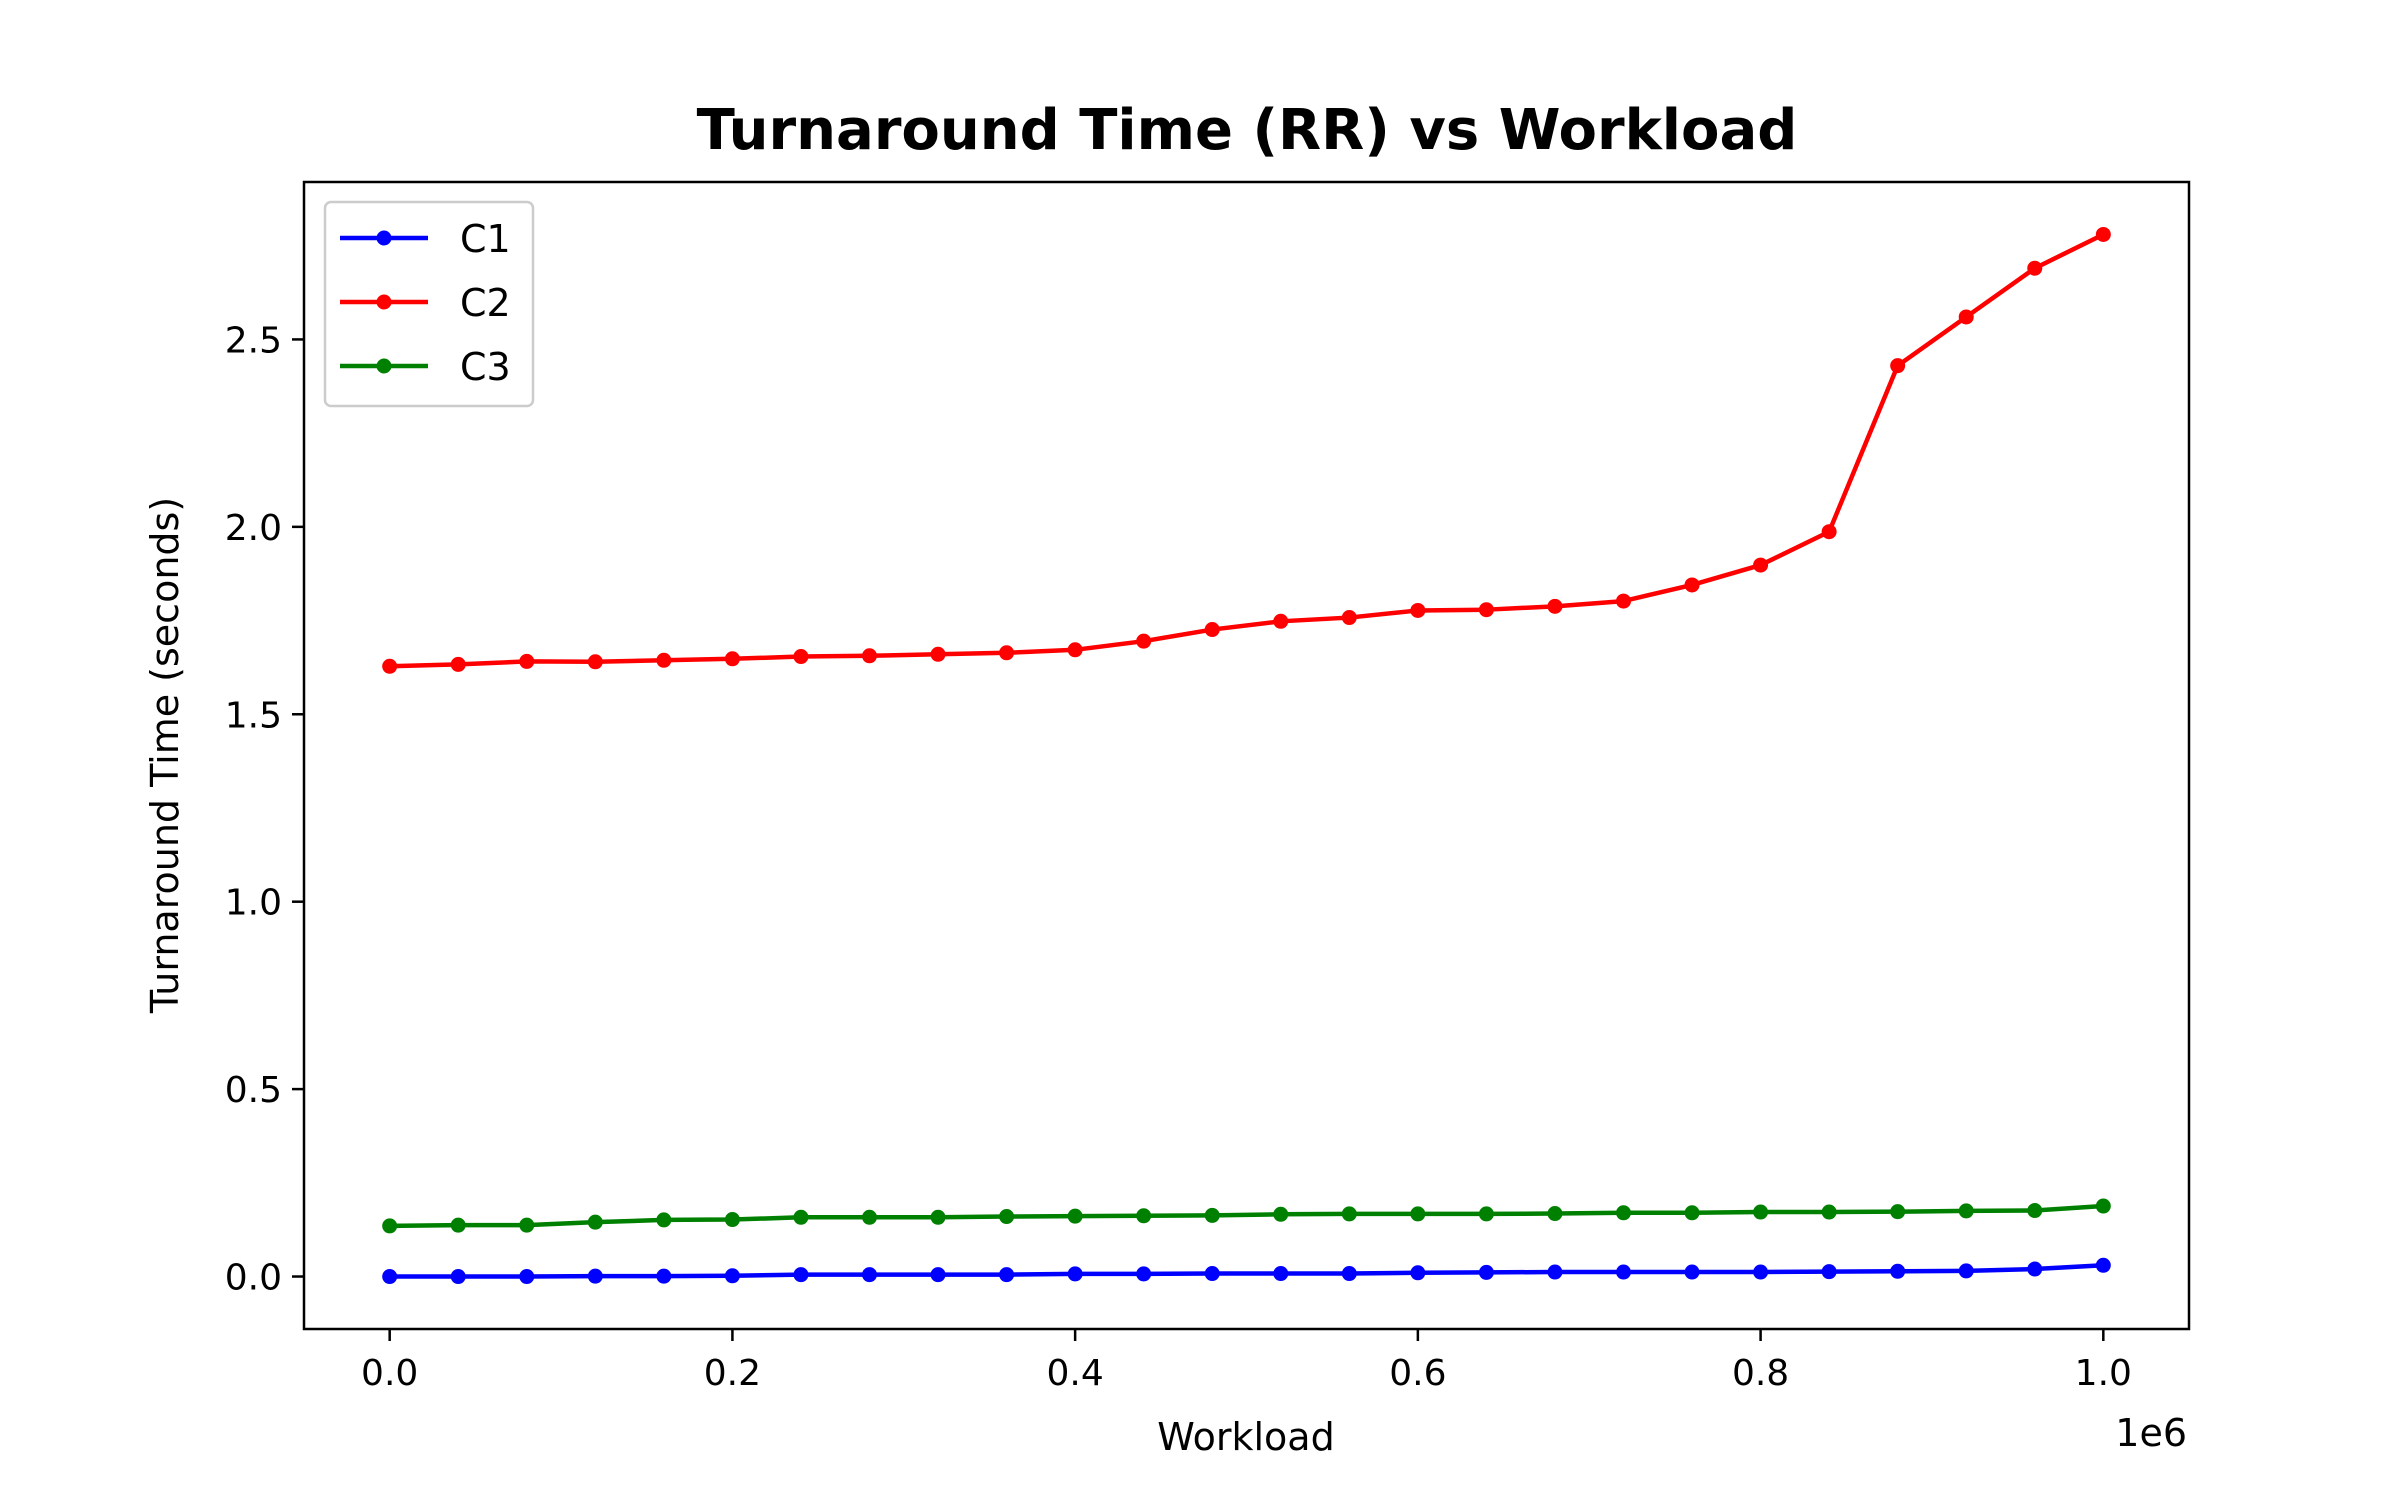 This screenshot has height=1505, width=2400. I want to click on legend-label-c1: C1, so click(485, 239).